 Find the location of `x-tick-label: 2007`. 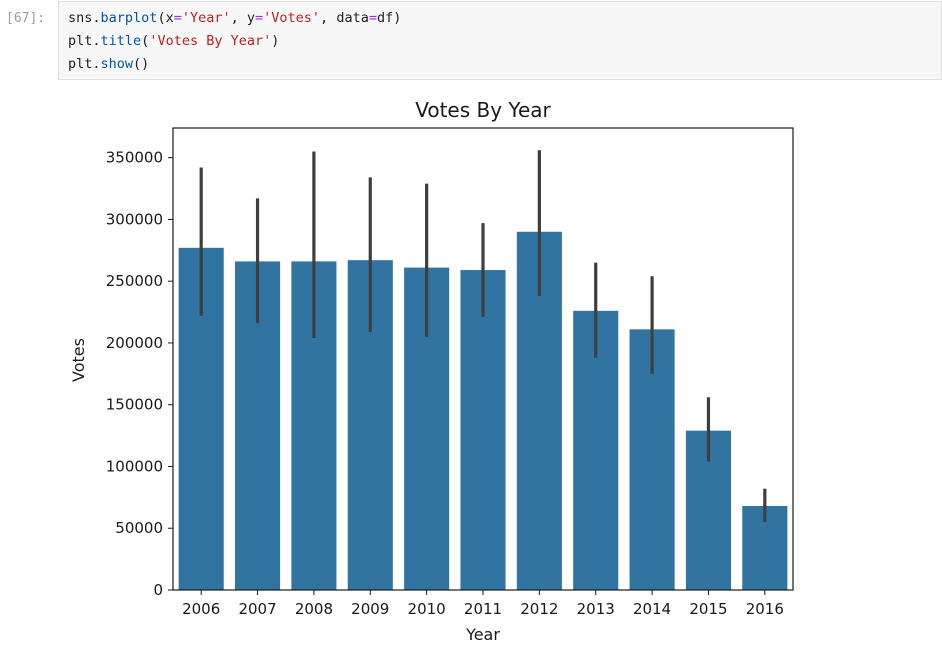

x-tick-label: 2007 is located at coordinates (257, 609).